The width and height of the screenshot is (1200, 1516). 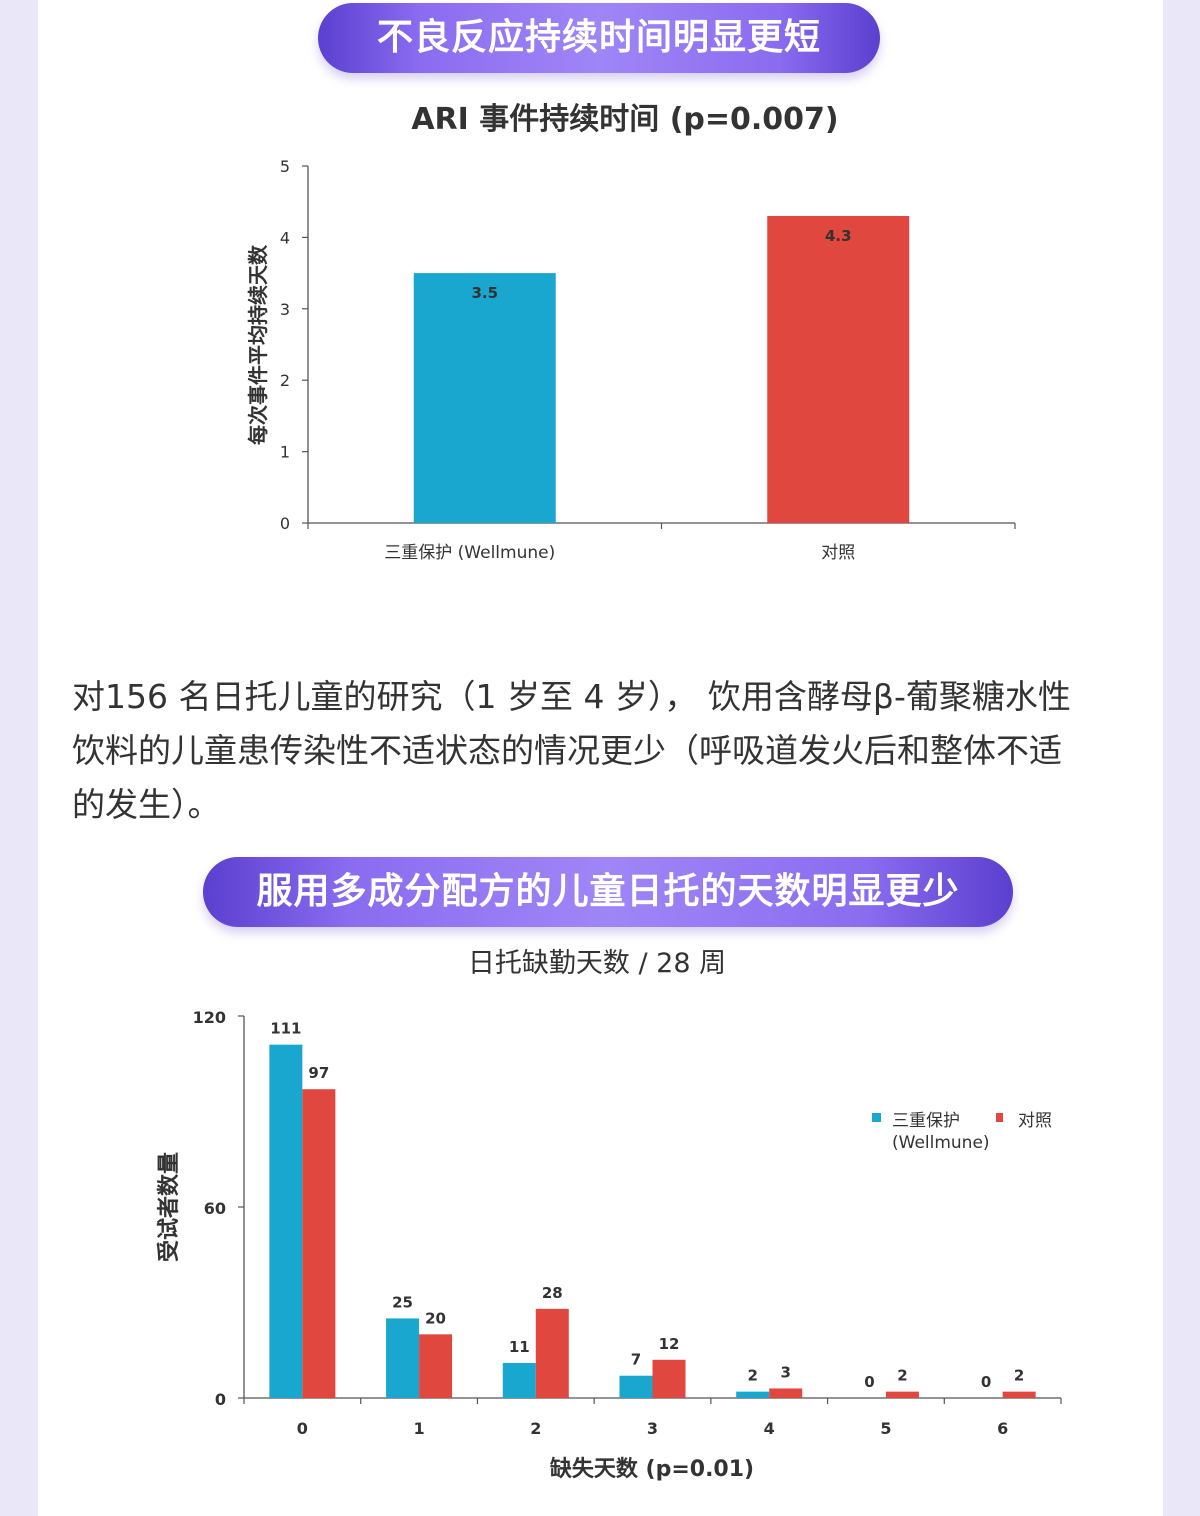 What do you see at coordinates (285, 452) in the screenshot?
I see `chart1-ytick-label: 1` at bounding box center [285, 452].